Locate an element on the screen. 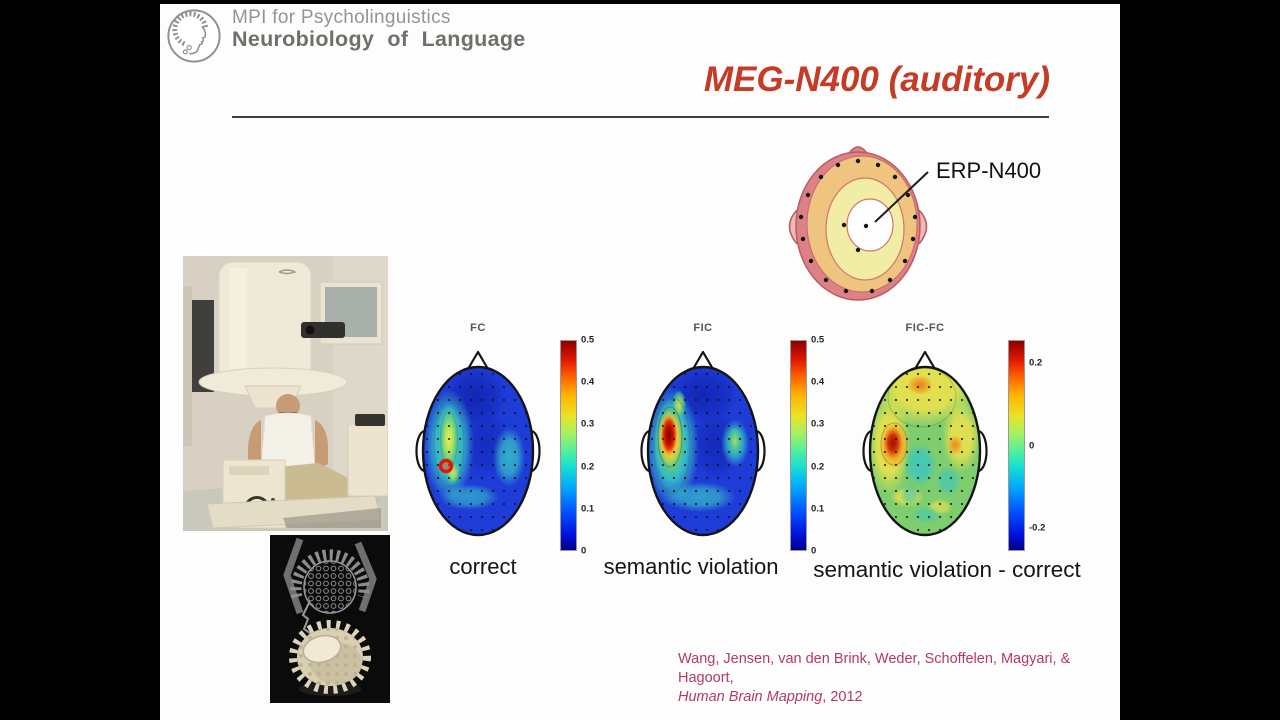  topomap-difference-field is located at coordinates (925, 451).